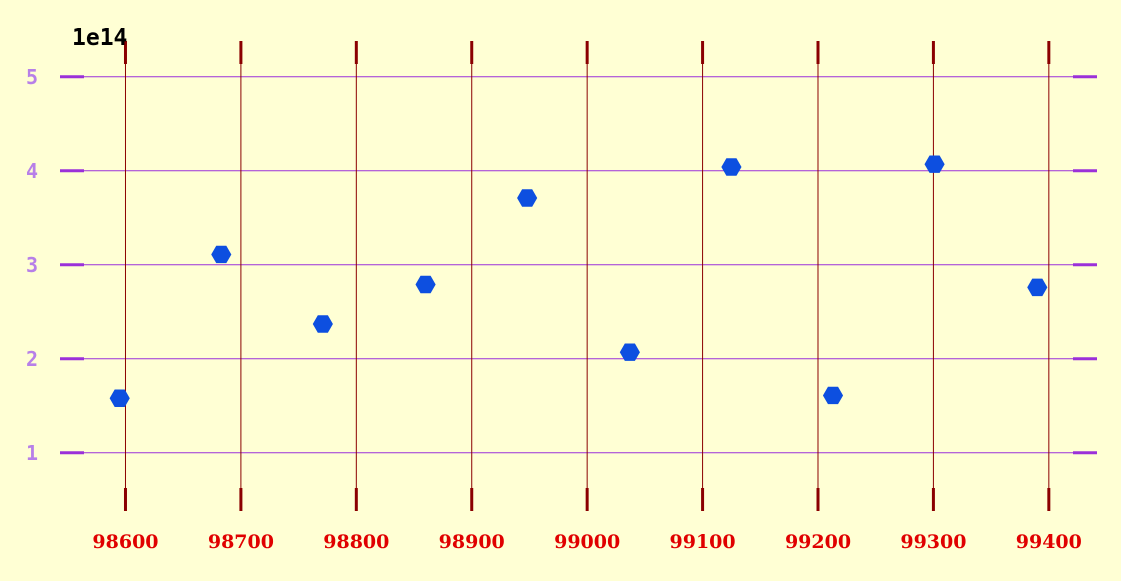  What do you see at coordinates (32, 77) in the screenshot?
I see `y-tick-label: 5` at bounding box center [32, 77].